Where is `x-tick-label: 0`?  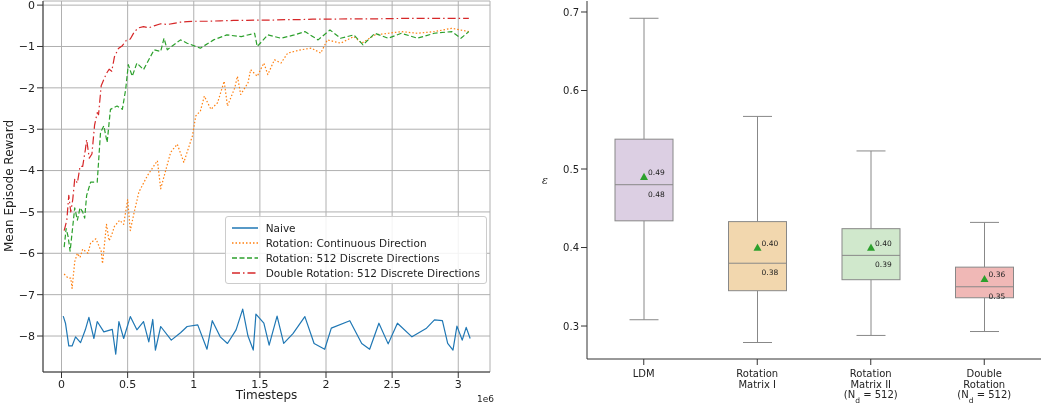
x-tick-label: 0 is located at coordinates (62, 384).